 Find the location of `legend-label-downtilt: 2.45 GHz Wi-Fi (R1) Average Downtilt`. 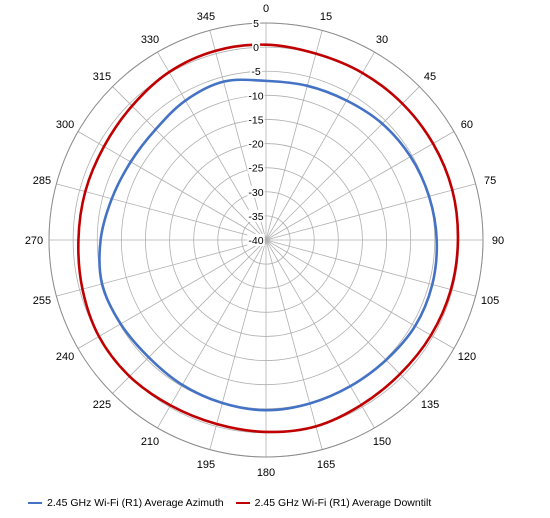

legend-label-downtilt: 2.45 GHz Wi-Fi (R1) Average Downtilt is located at coordinates (343, 503).